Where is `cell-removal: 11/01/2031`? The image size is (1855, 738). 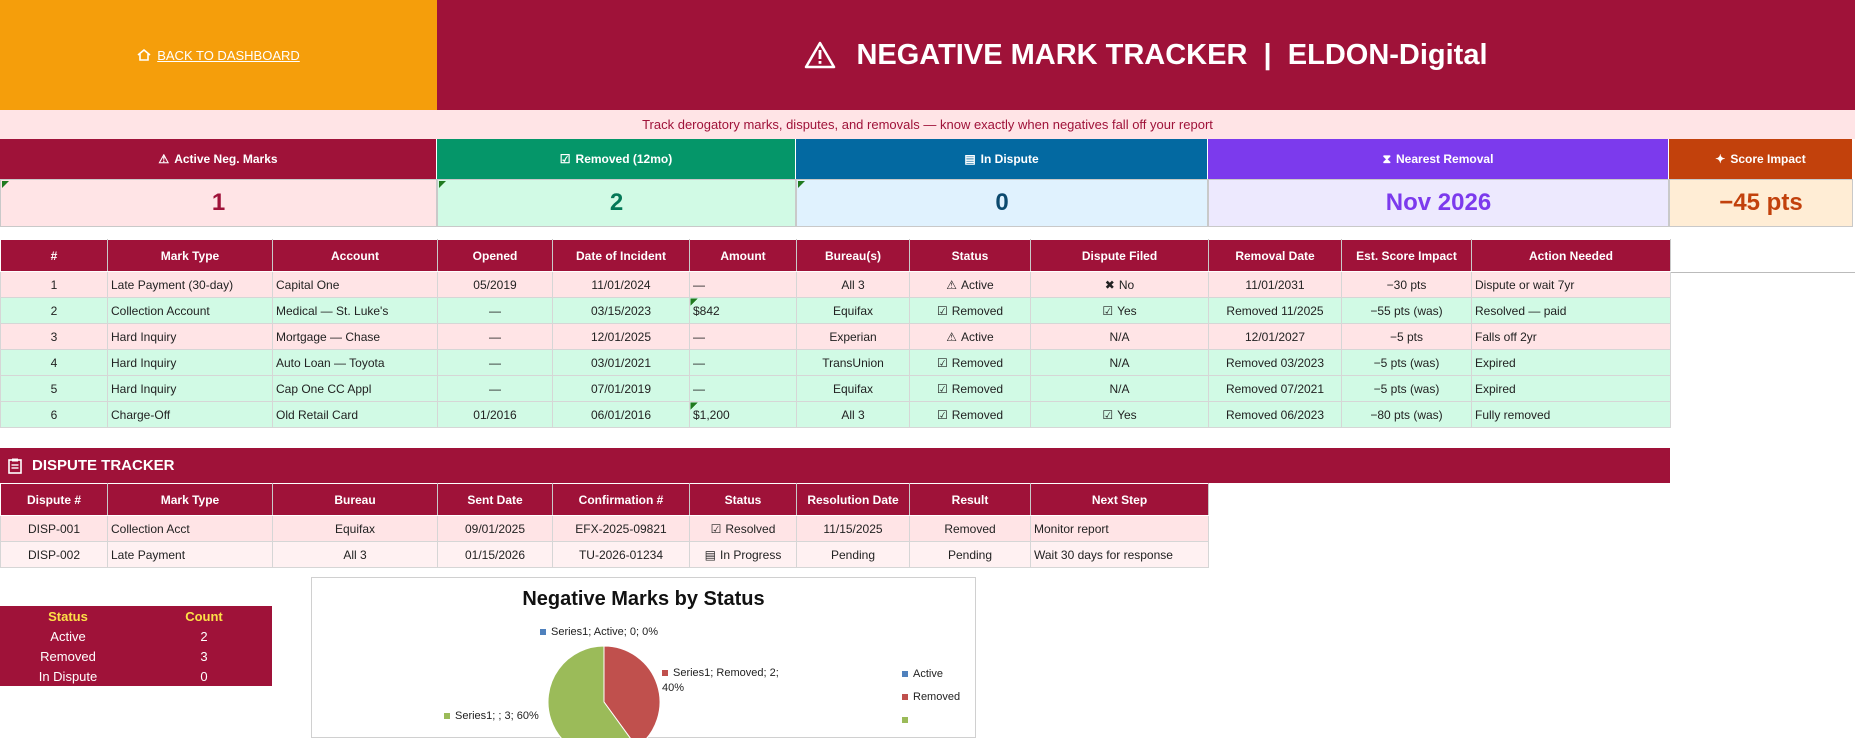
cell-removal: 11/01/2031 is located at coordinates (1275, 284).